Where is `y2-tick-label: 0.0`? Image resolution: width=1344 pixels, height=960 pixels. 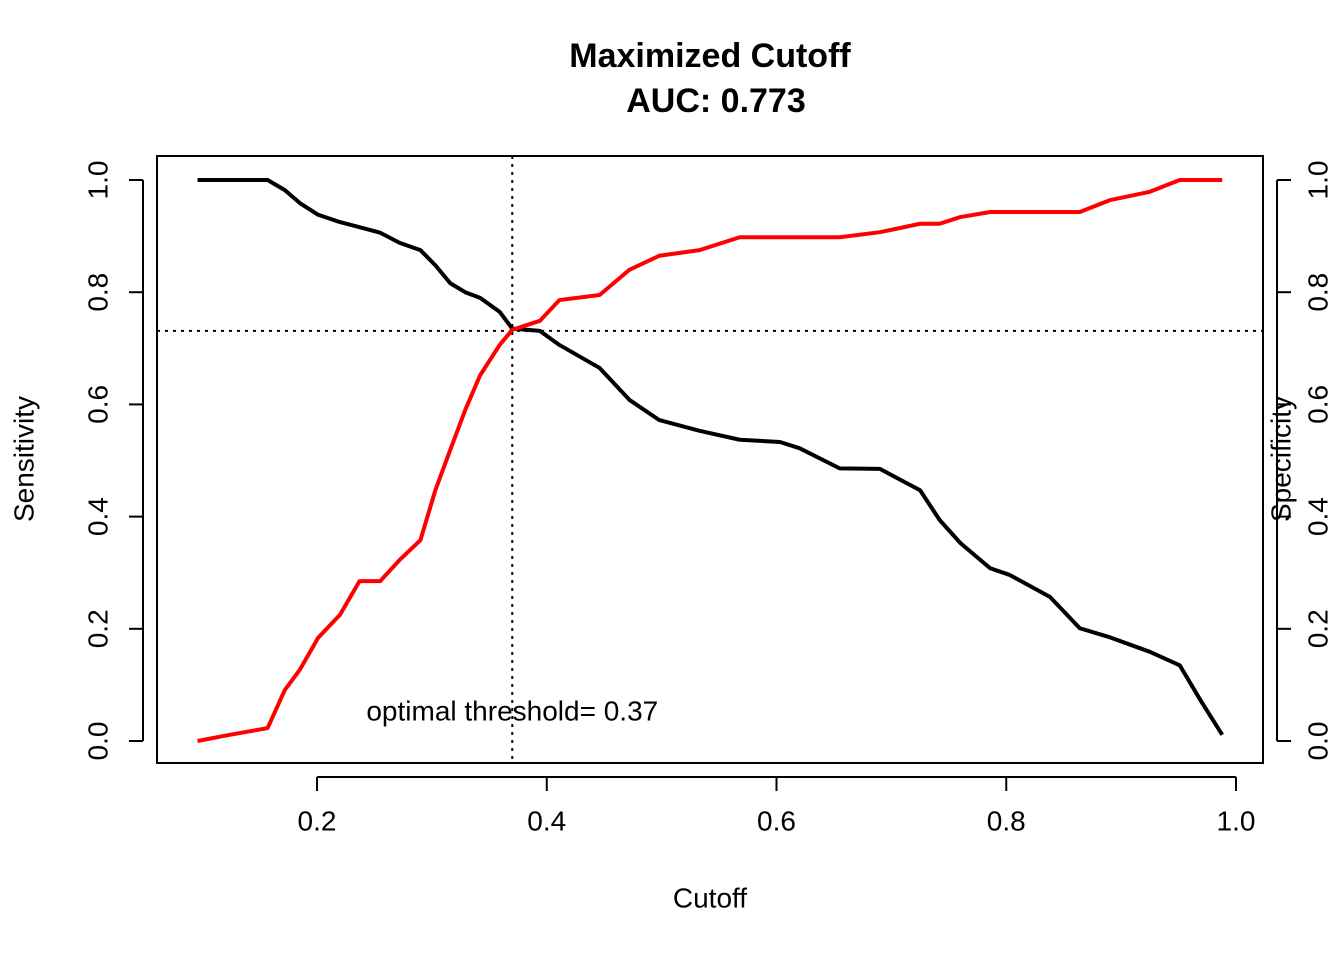
y2-tick-label: 0.0 is located at coordinates (1317, 741).